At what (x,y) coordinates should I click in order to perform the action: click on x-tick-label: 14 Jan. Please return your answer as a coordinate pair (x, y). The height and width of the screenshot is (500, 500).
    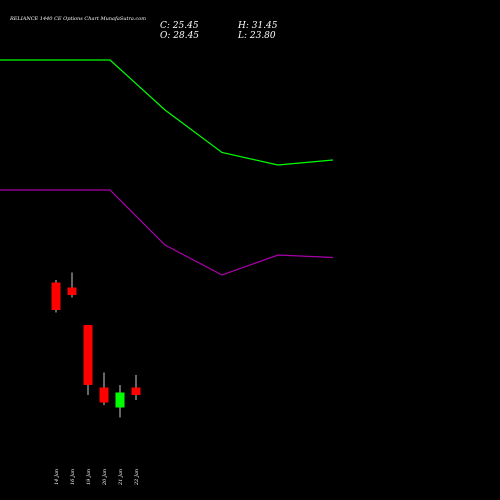
    Looking at the image, I should click on (57, 477).